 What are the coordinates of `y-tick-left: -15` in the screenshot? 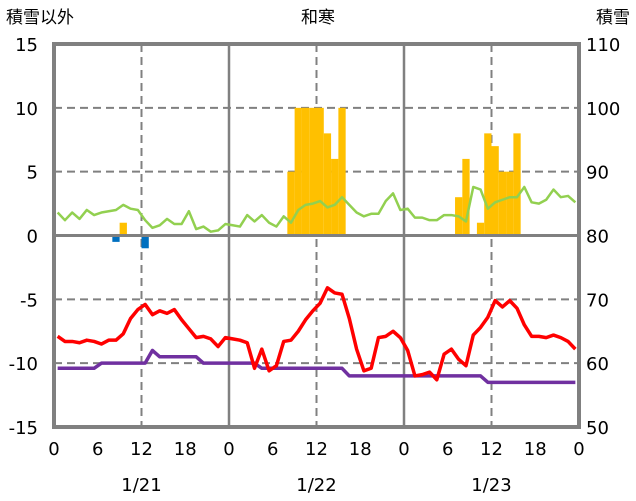 It's located at (23, 428).